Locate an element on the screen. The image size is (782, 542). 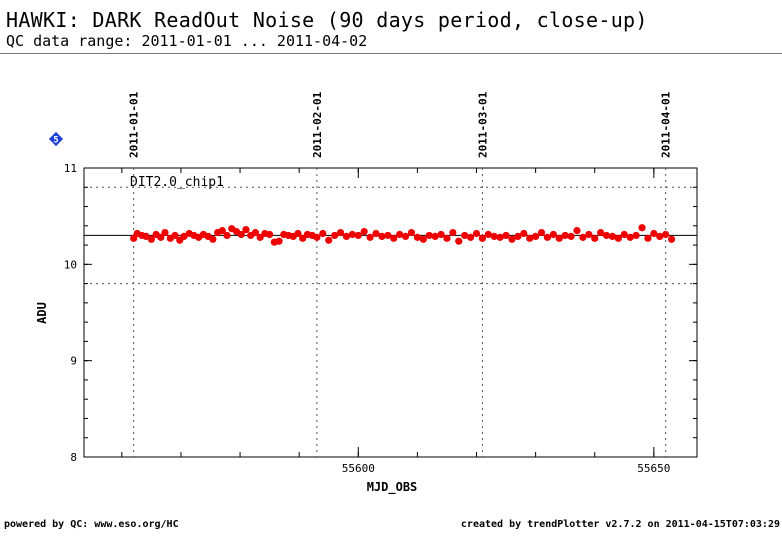
date-label: 2011-01-01 is located at coordinates (134, 124).